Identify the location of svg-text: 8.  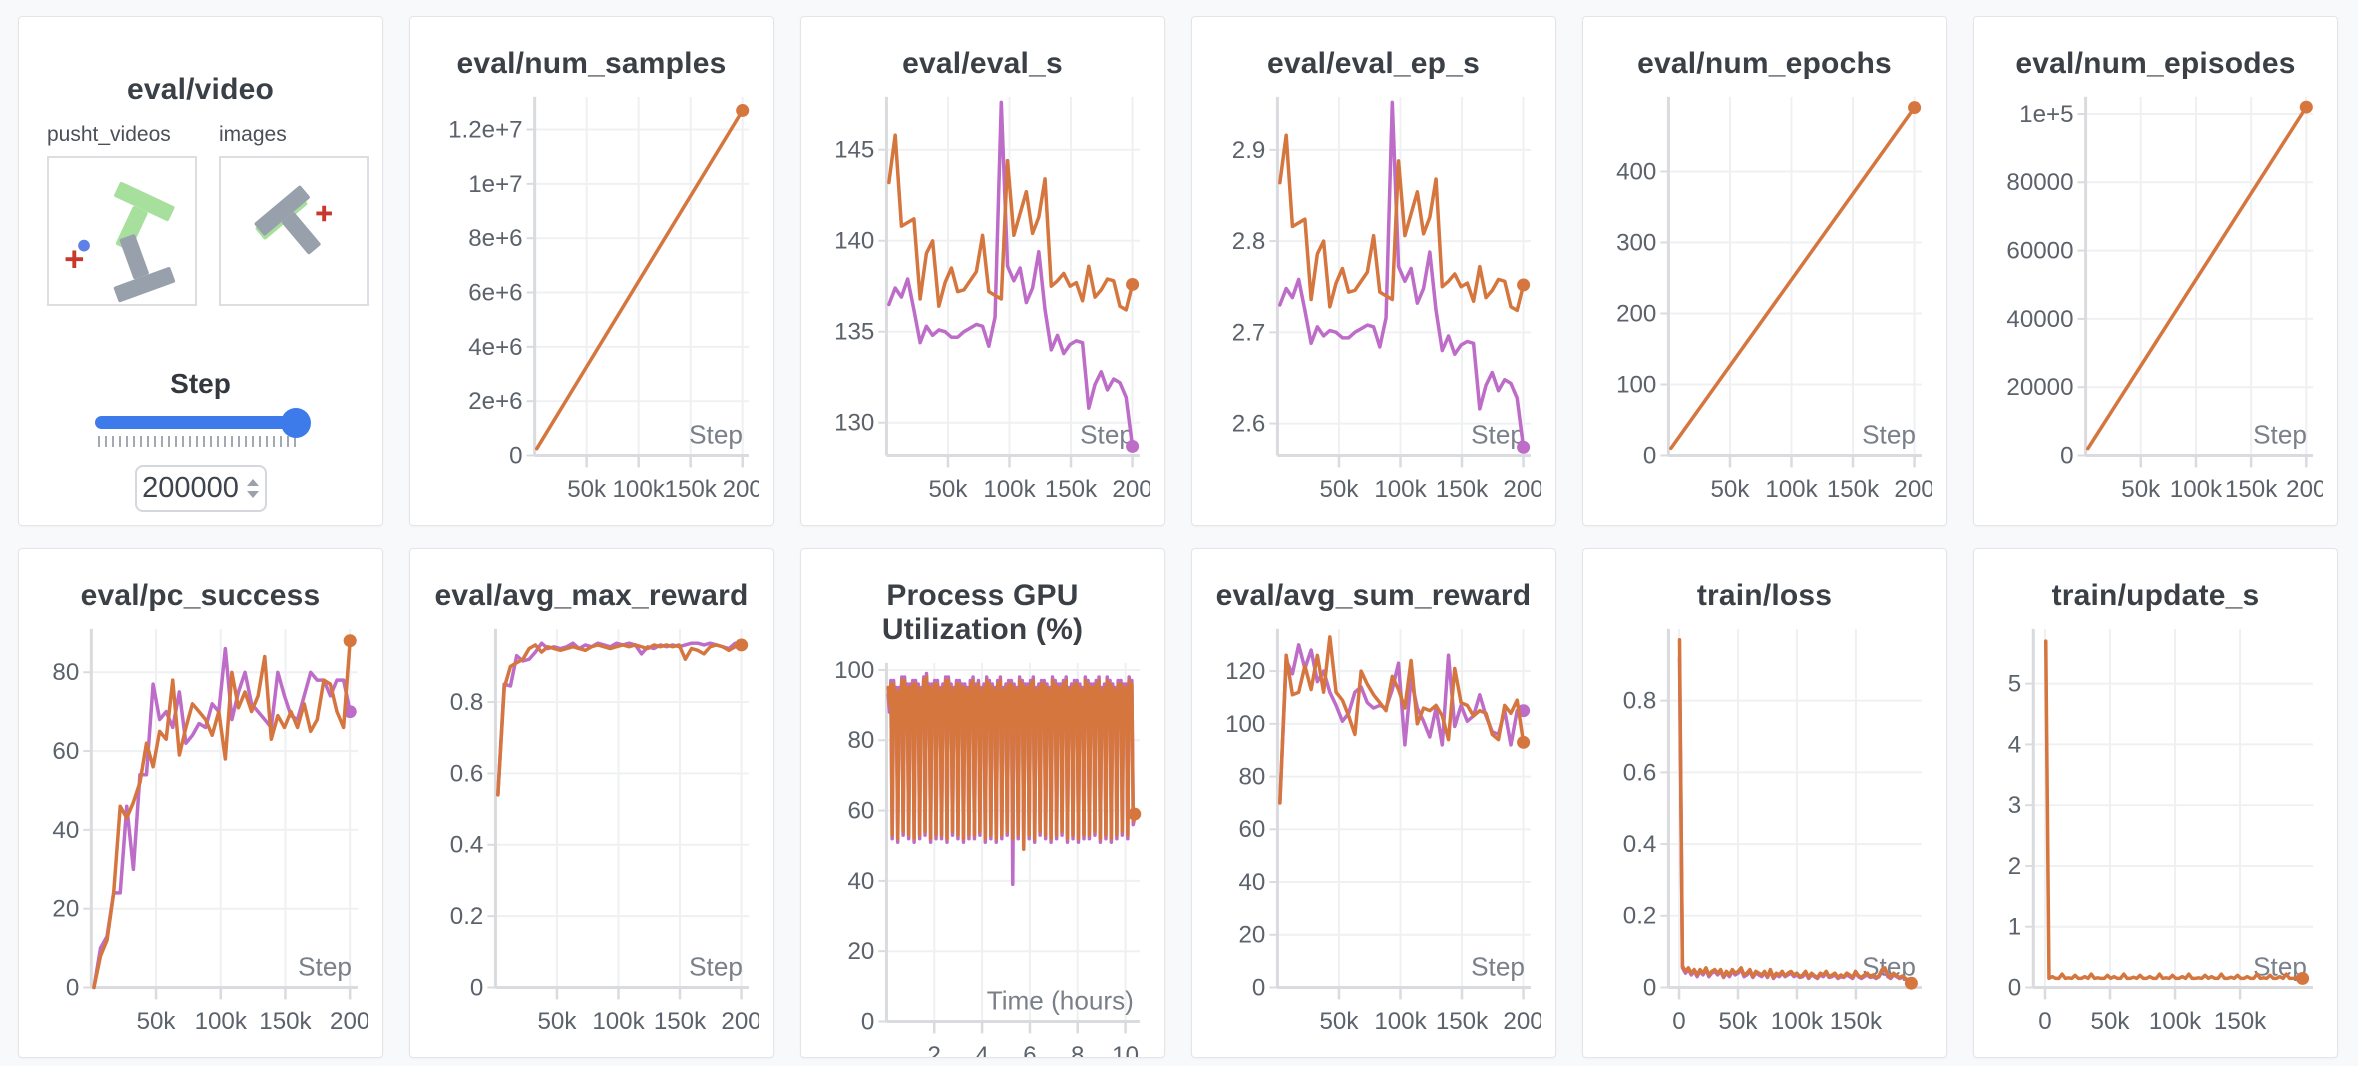
(1077, 1050).